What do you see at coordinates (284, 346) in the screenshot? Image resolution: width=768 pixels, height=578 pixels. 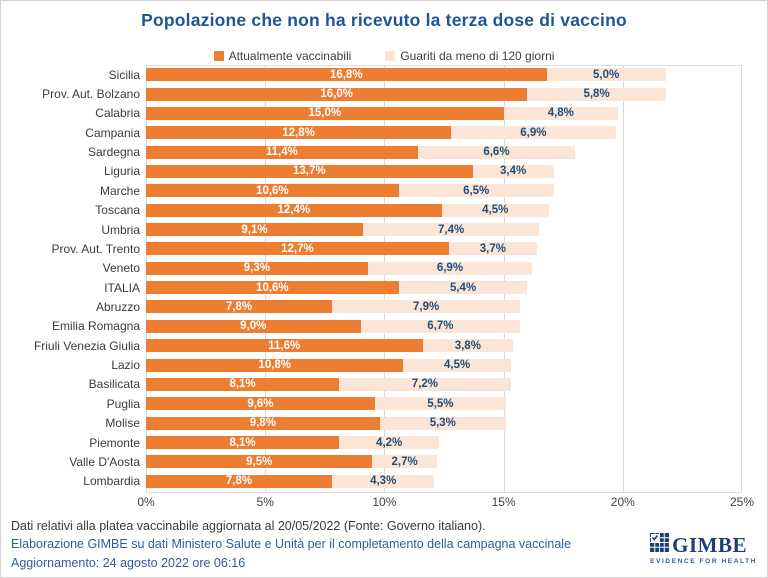 I see `bar-segment-vaccinabili: 11,6%` at bounding box center [284, 346].